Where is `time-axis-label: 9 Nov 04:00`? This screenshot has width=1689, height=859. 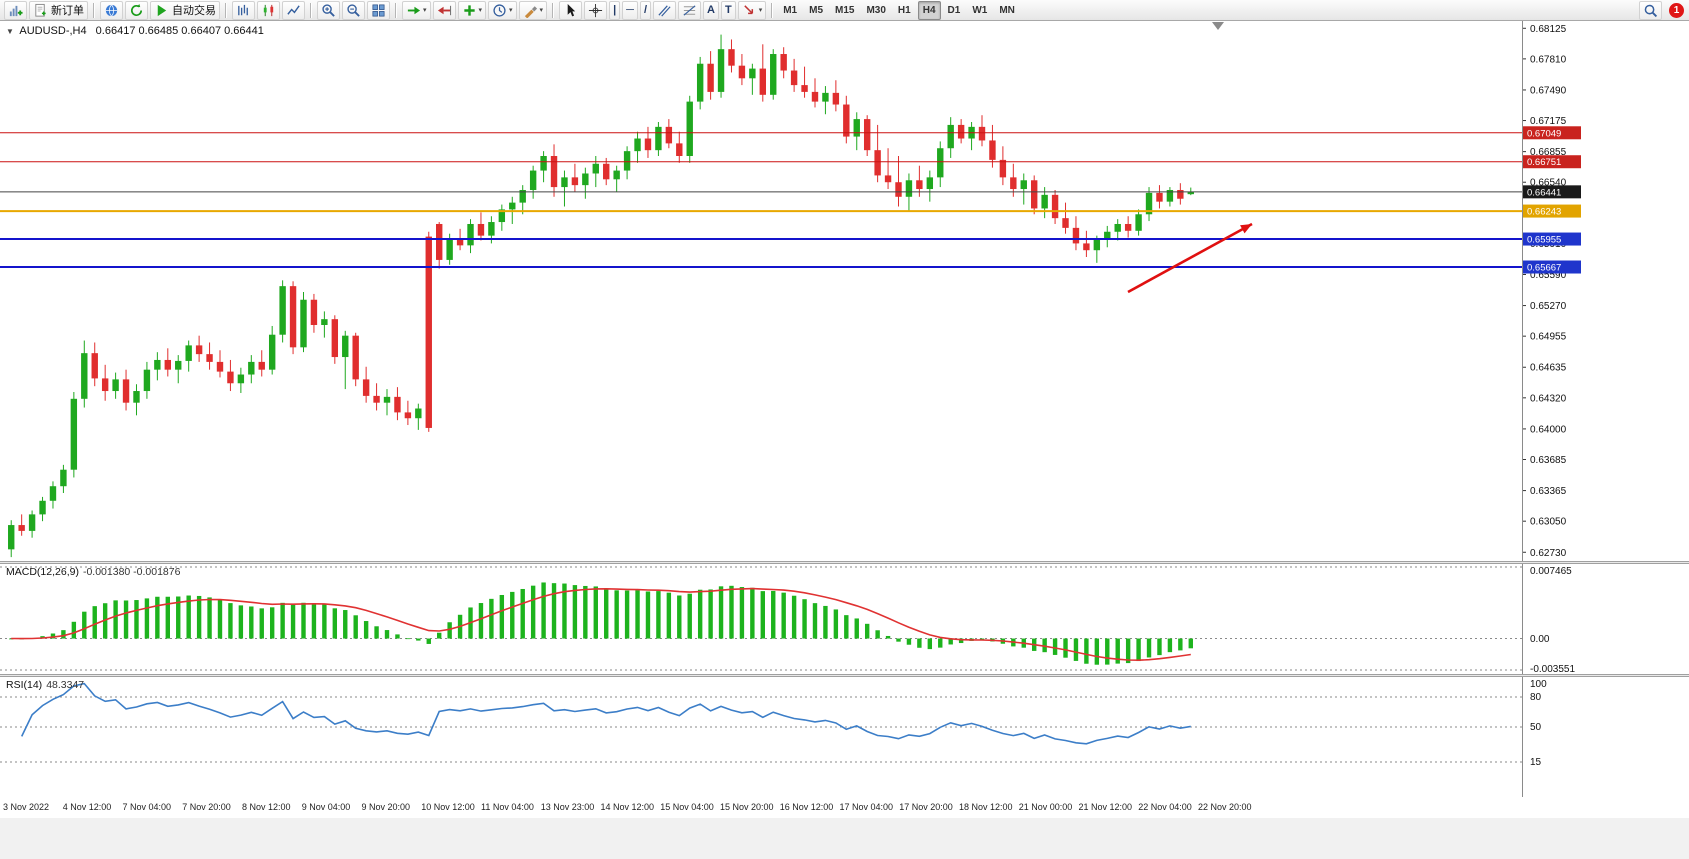
time-axis-label: 9 Nov 04:00 is located at coordinates (326, 807).